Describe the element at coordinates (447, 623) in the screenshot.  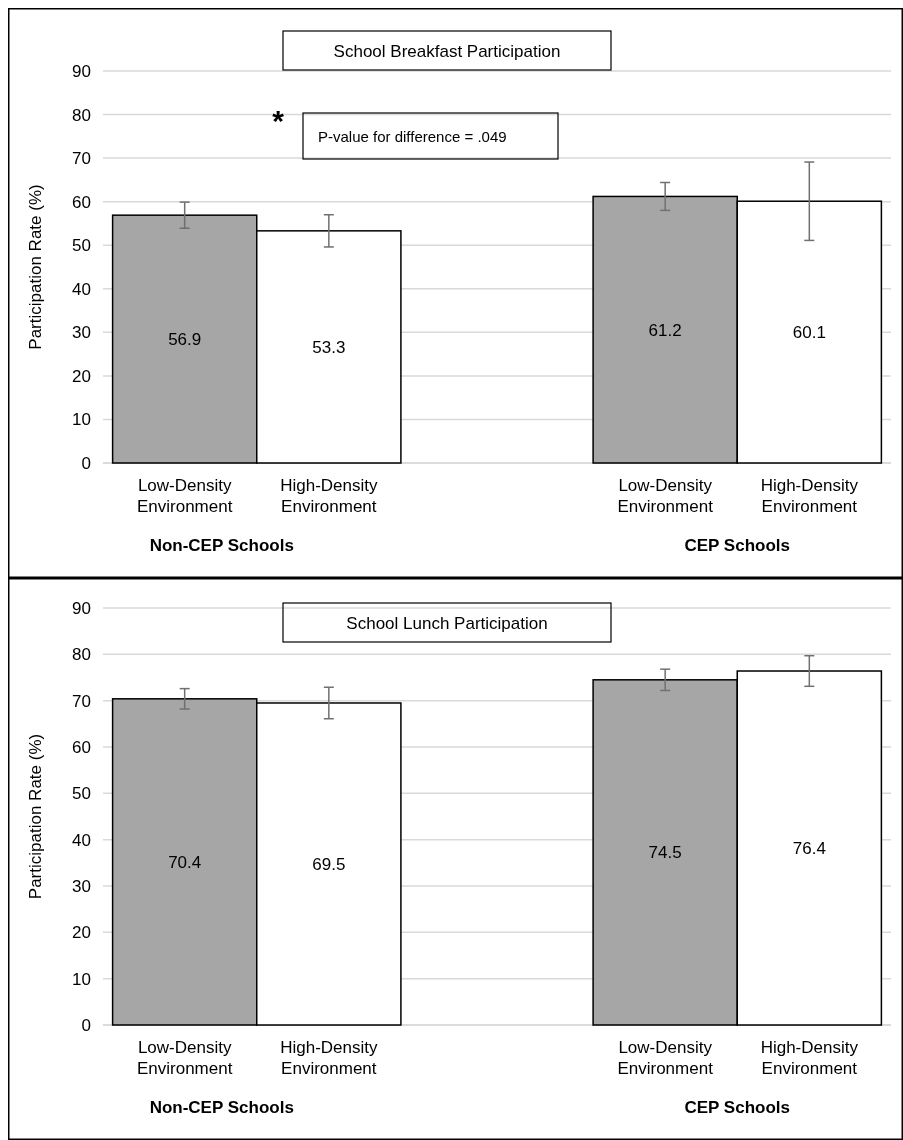
I see `chart-title: School Lunch Participation` at that location.